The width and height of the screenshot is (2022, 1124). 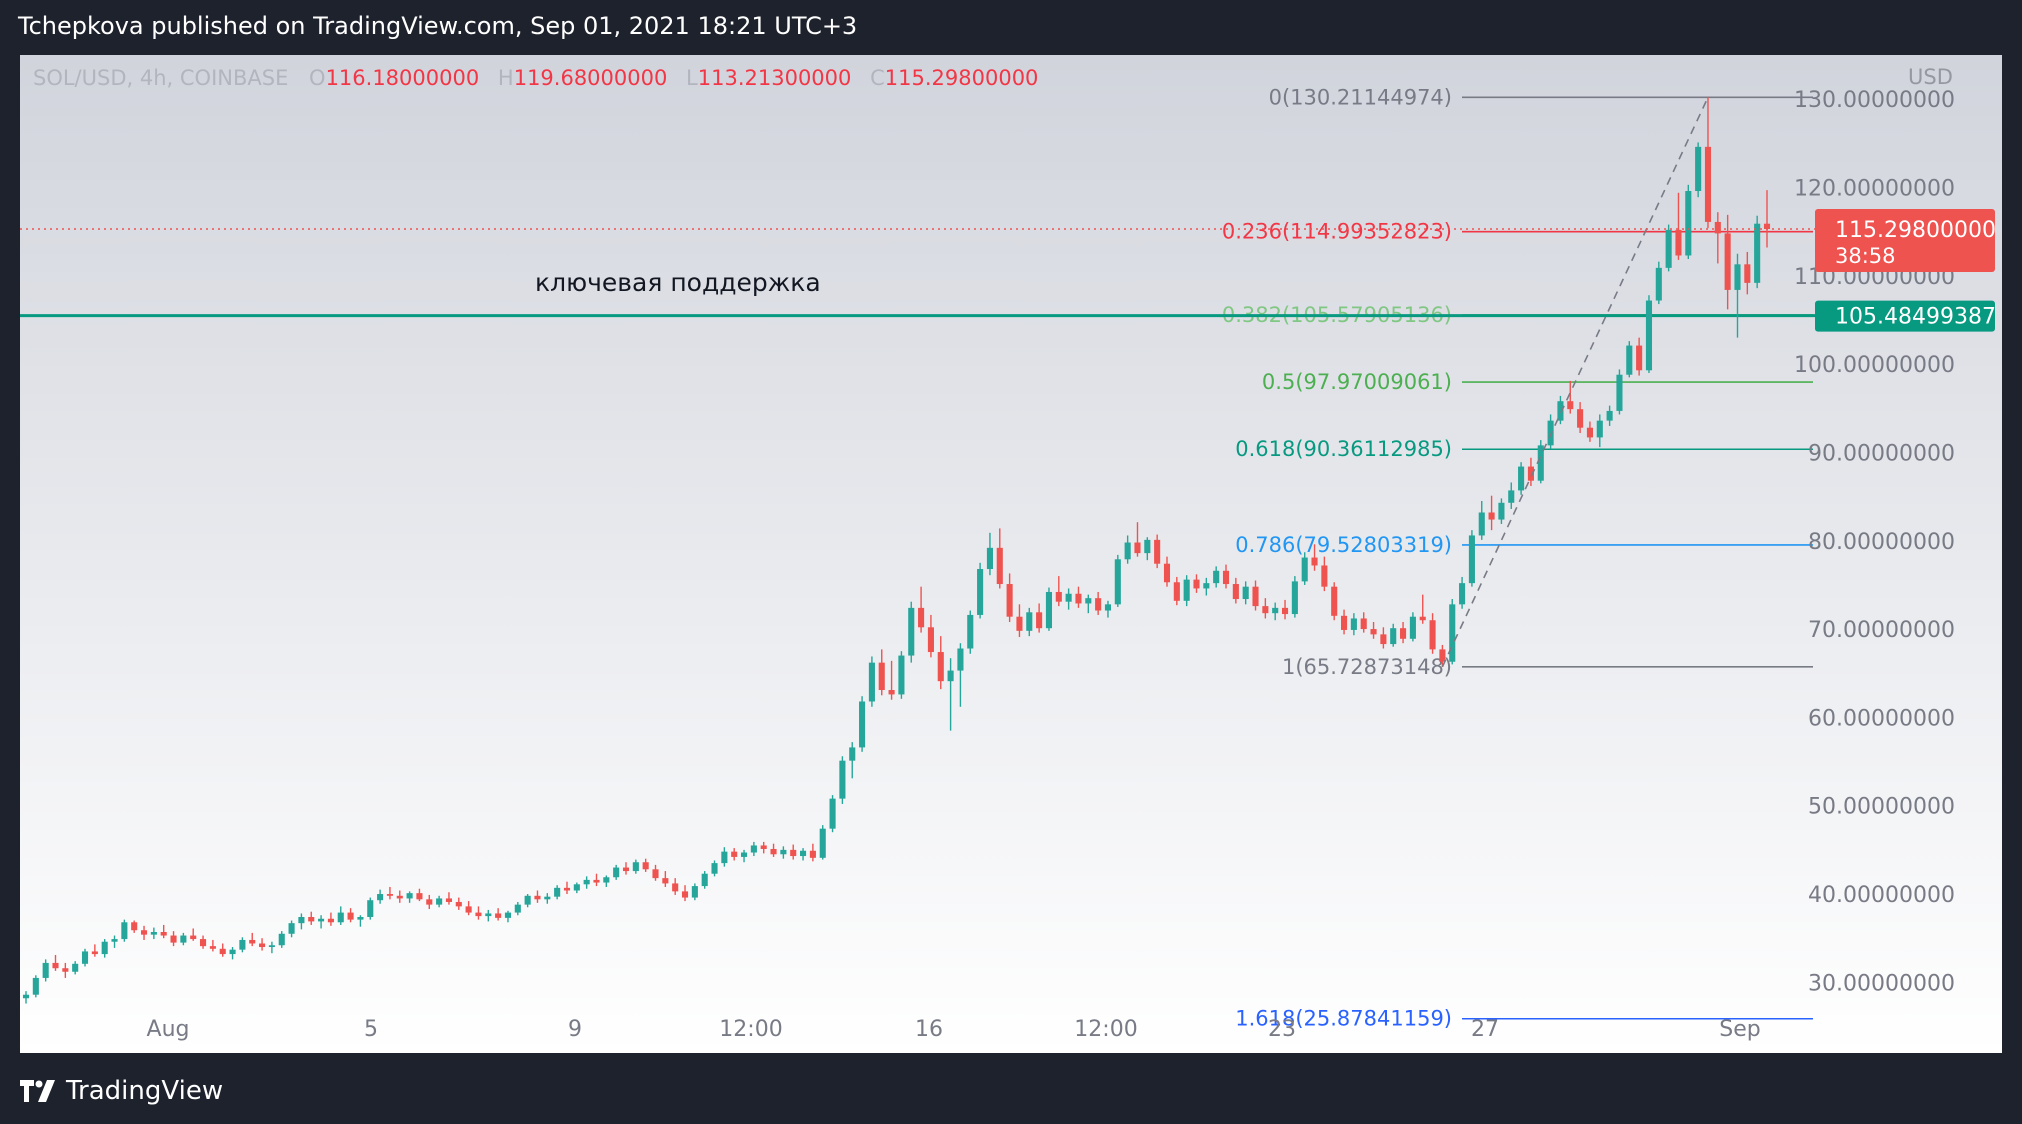 I want to click on price-tick-label: 60.00000000, so click(x=1881, y=718).